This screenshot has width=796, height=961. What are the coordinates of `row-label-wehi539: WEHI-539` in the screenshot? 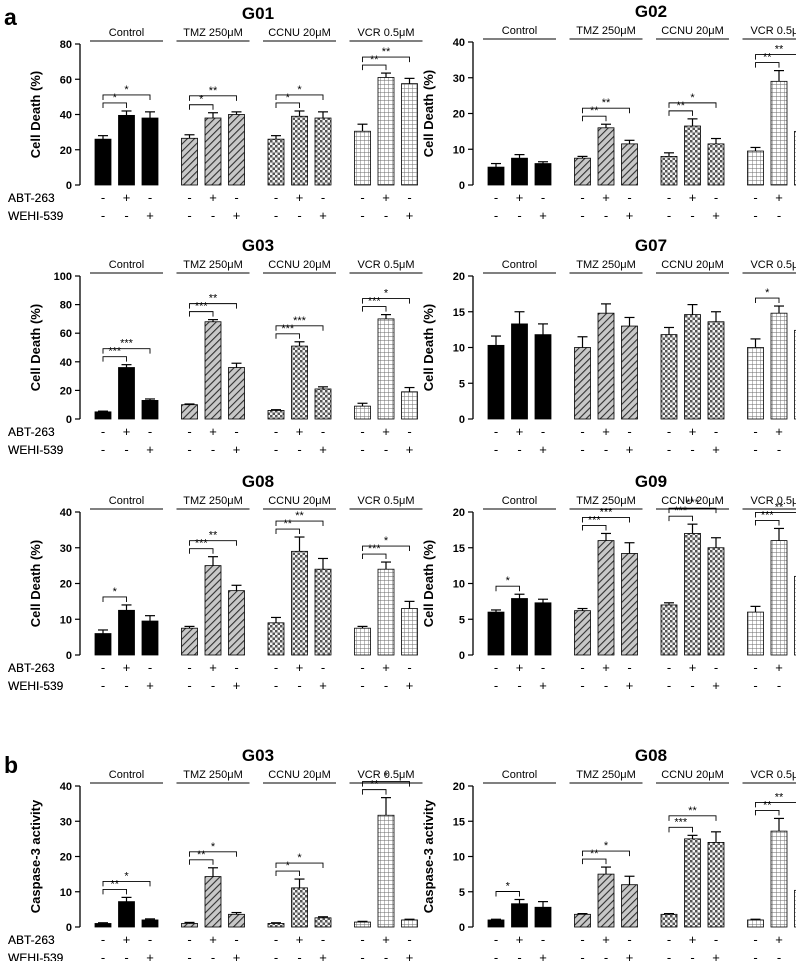 It's located at (36, 216).